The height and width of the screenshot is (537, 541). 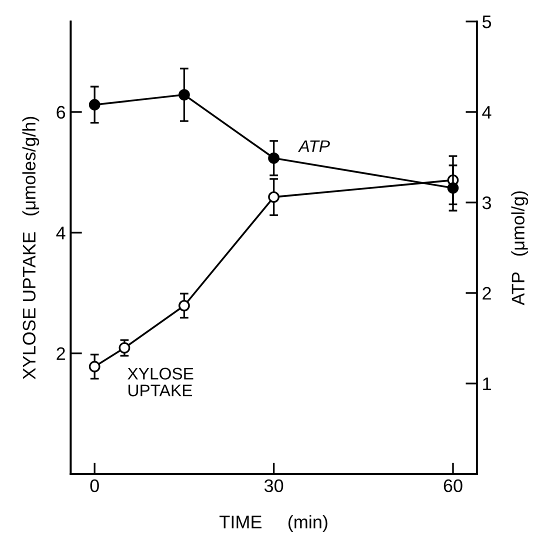 What do you see at coordinates (274, 485) in the screenshot?
I see `x-tick-label: 30` at bounding box center [274, 485].